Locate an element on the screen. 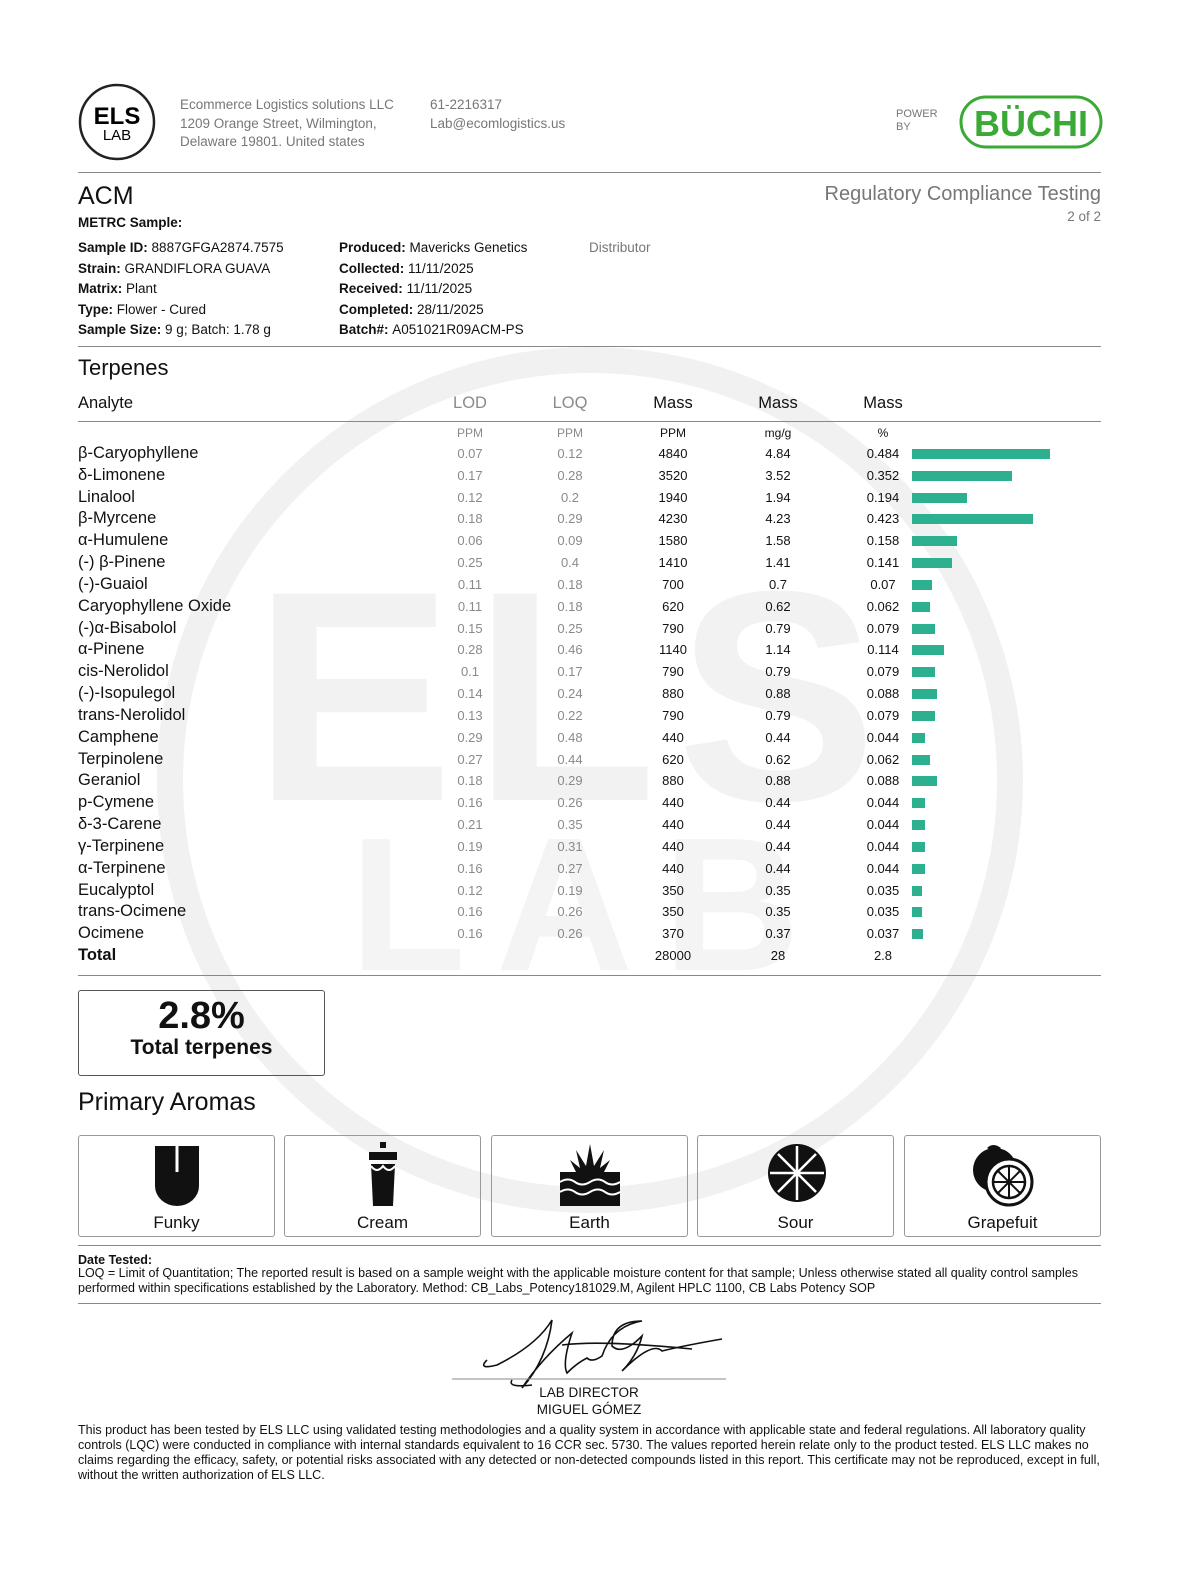 The image size is (1201, 1595). cell-value: 0.07 is located at coordinates (470, 453).